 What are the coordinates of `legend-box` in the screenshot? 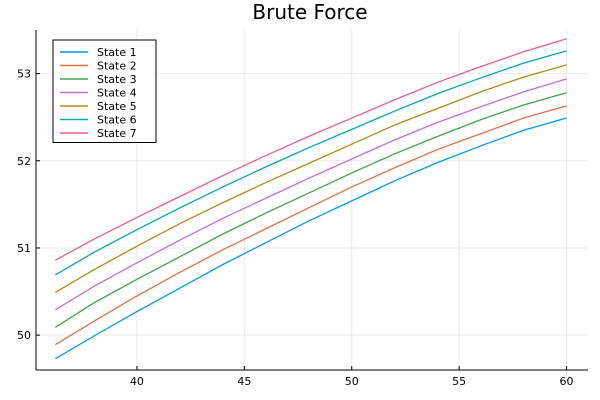 It's located at (104, 91).